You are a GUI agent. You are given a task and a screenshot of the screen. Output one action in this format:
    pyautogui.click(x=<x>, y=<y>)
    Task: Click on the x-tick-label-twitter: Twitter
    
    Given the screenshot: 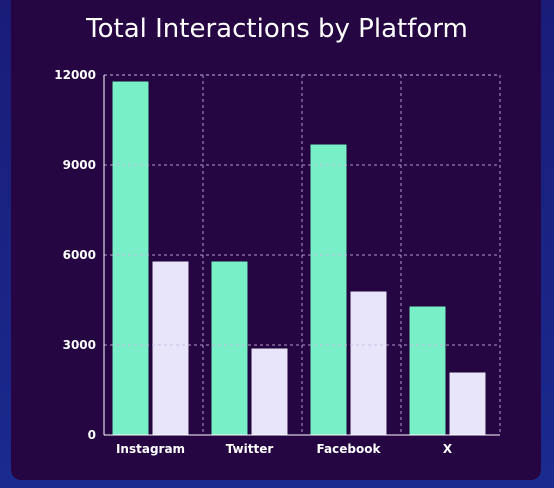 What is the action you would take?
    pyautogui.click(x=250, y=449)
    